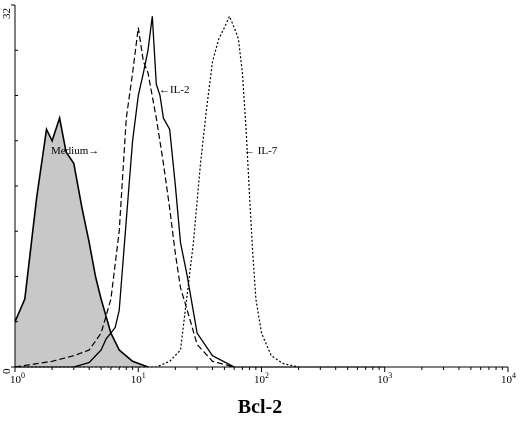 The height and width of the screenshot is (421, 520). I want to click on annotation-il2: ←IL-2, so click(174, 90).